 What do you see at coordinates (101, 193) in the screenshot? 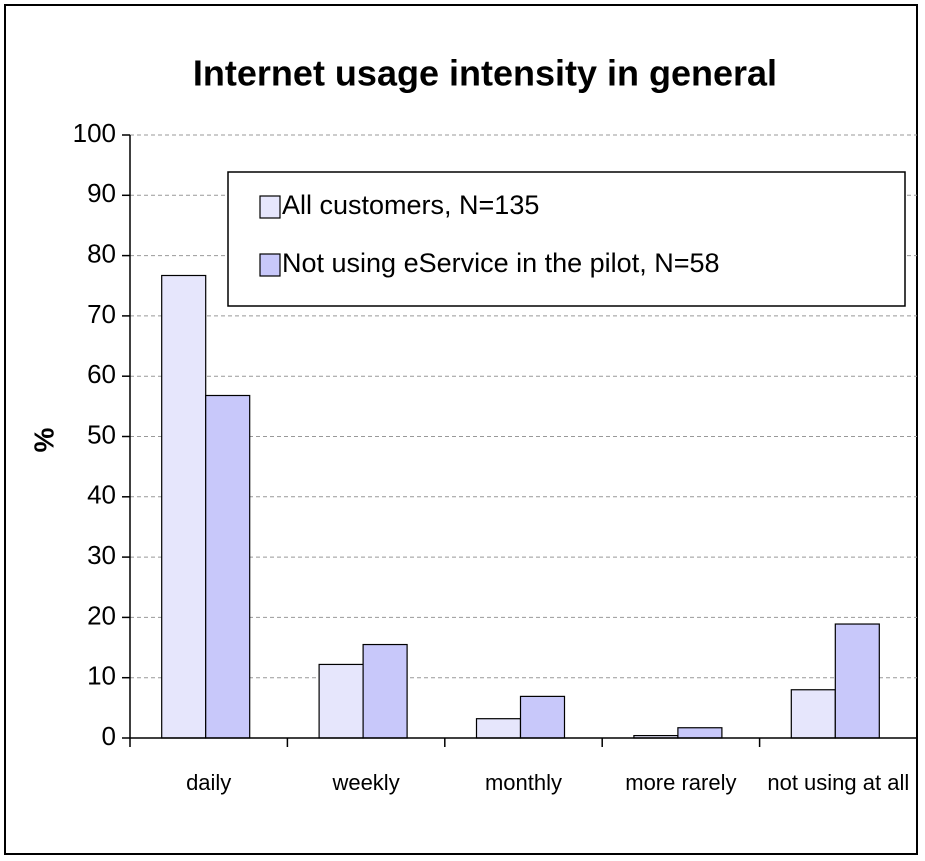
I see `y-tick-label: 90` at bounding box center [101, 193].